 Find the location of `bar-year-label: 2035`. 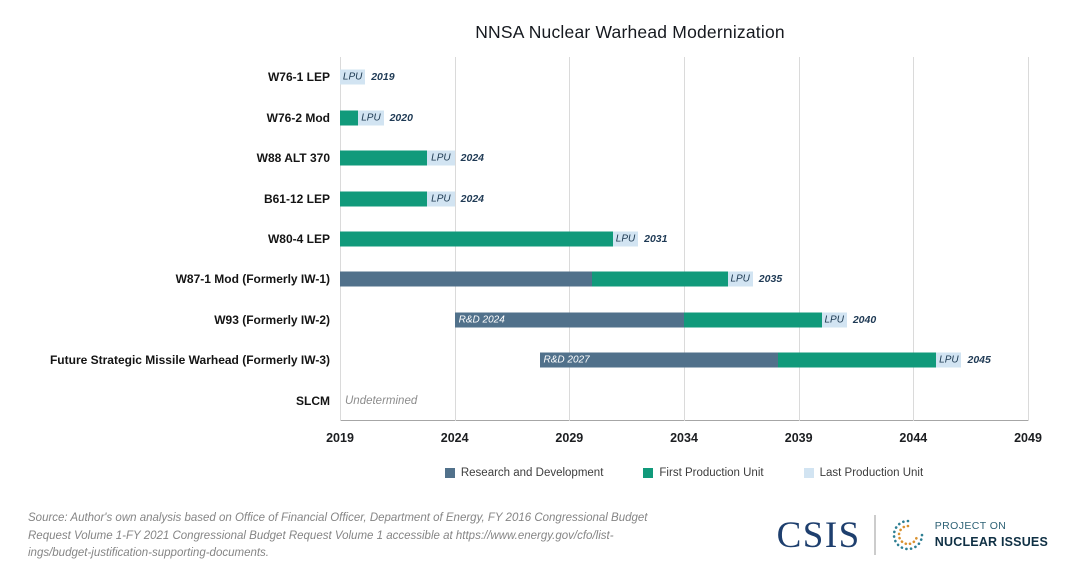

bar-year-label: 2035 is located at coordinates (770, 279).